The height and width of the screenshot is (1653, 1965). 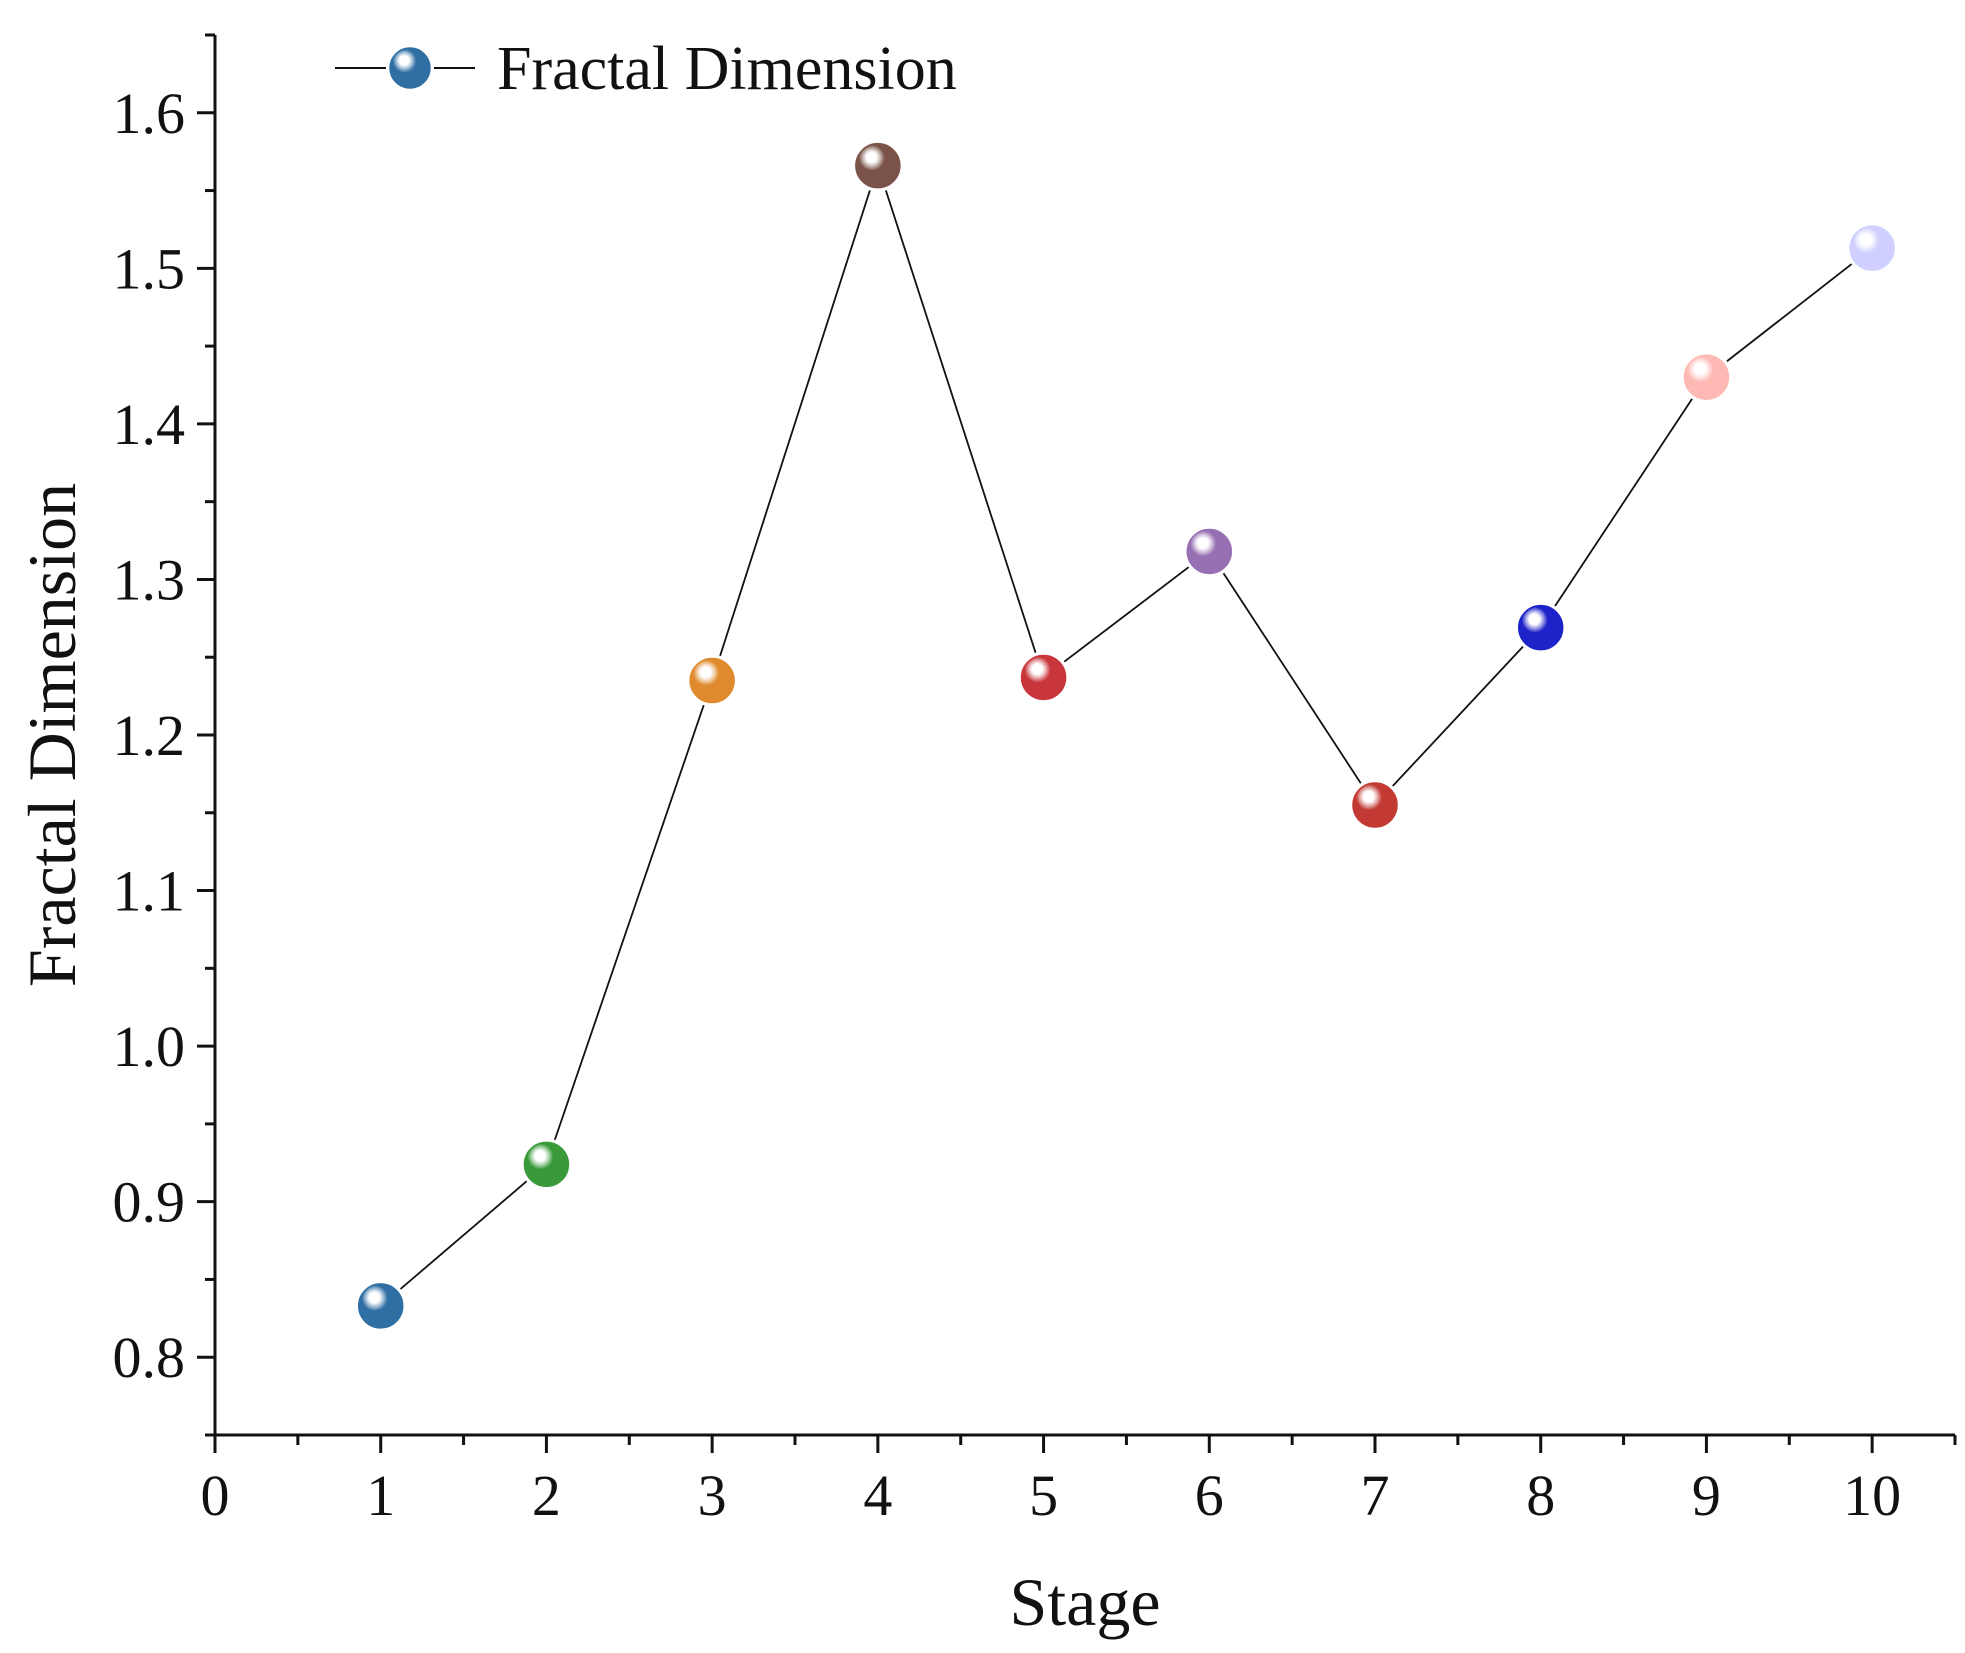 I want to click on x-tick-label: 2, so click(x=546, y=1495).